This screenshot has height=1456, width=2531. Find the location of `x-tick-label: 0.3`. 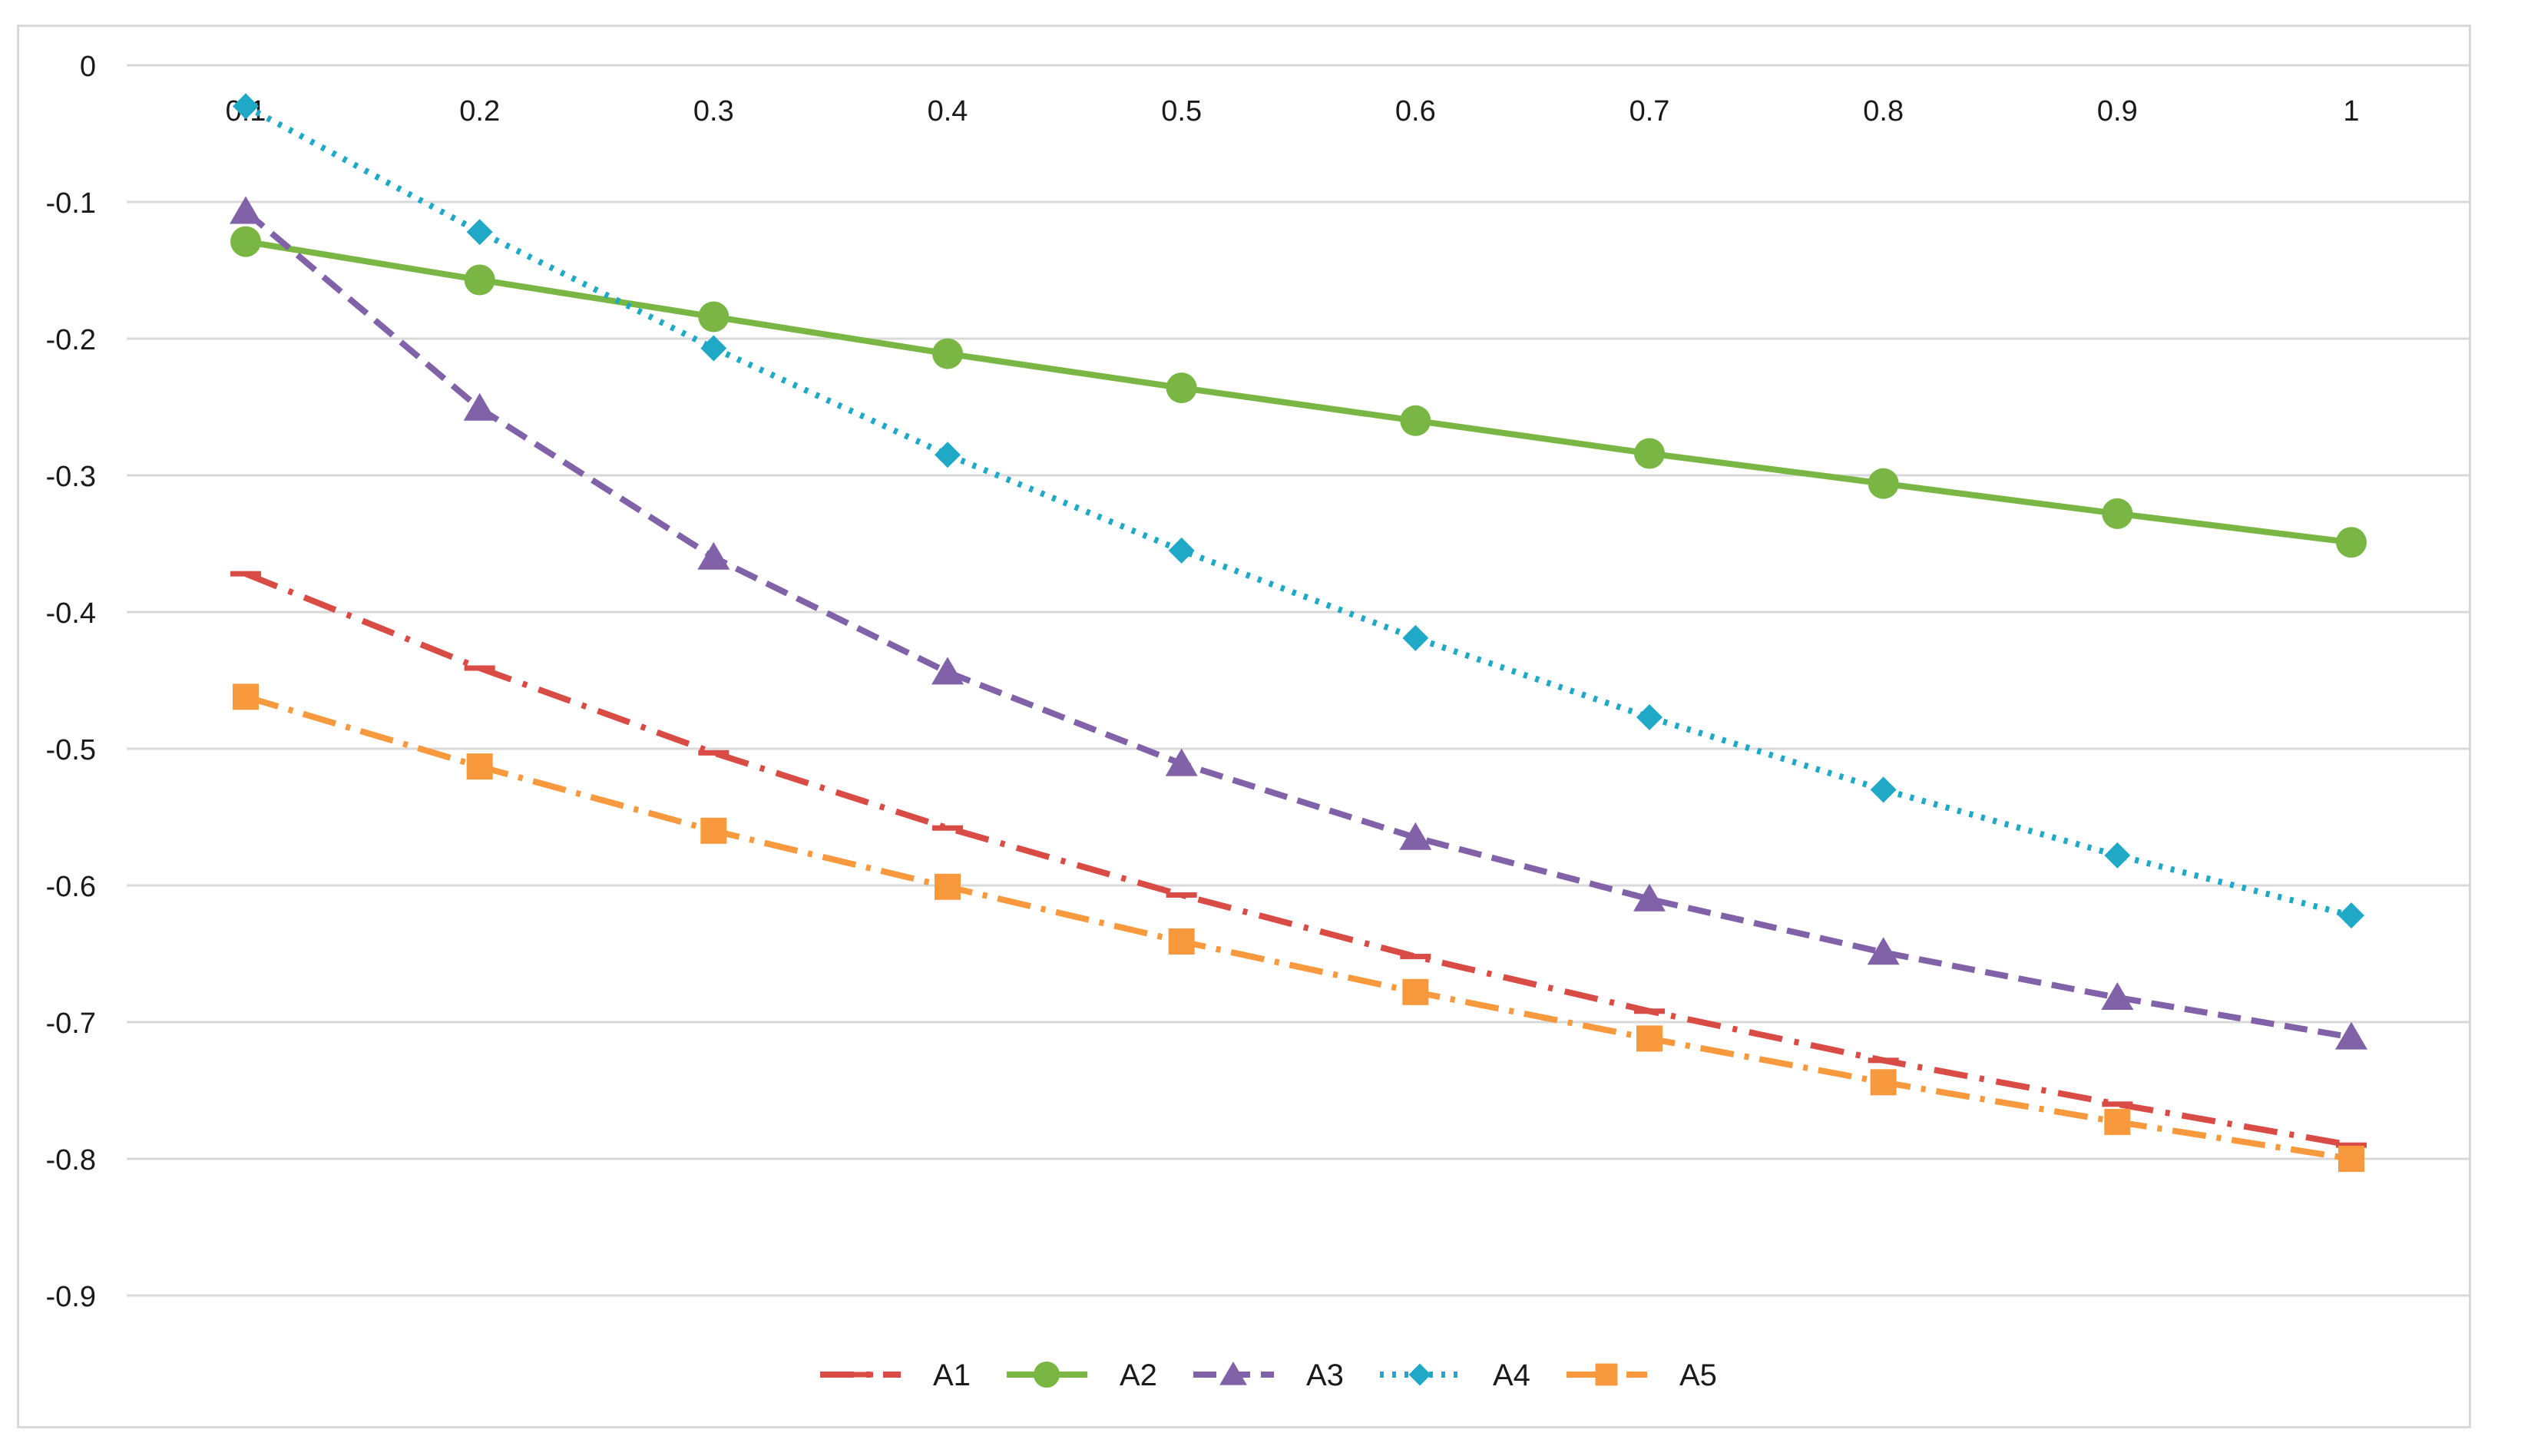

x-tick-label: 0.3 is located at coordinates (713, 111).